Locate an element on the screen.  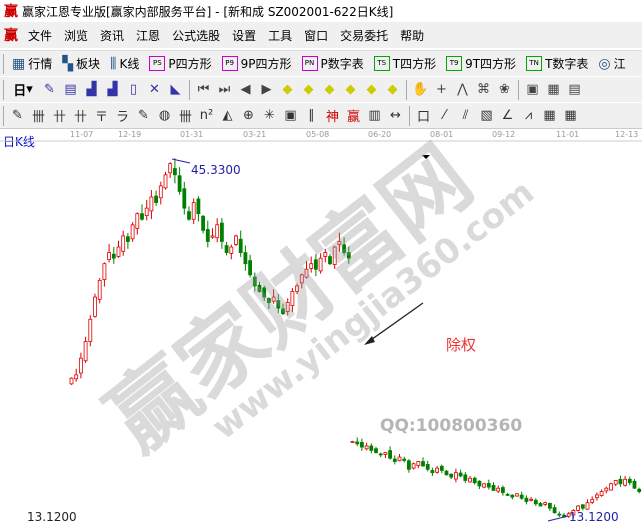
shen-icon: 神 is located at coordinates (332, 117).